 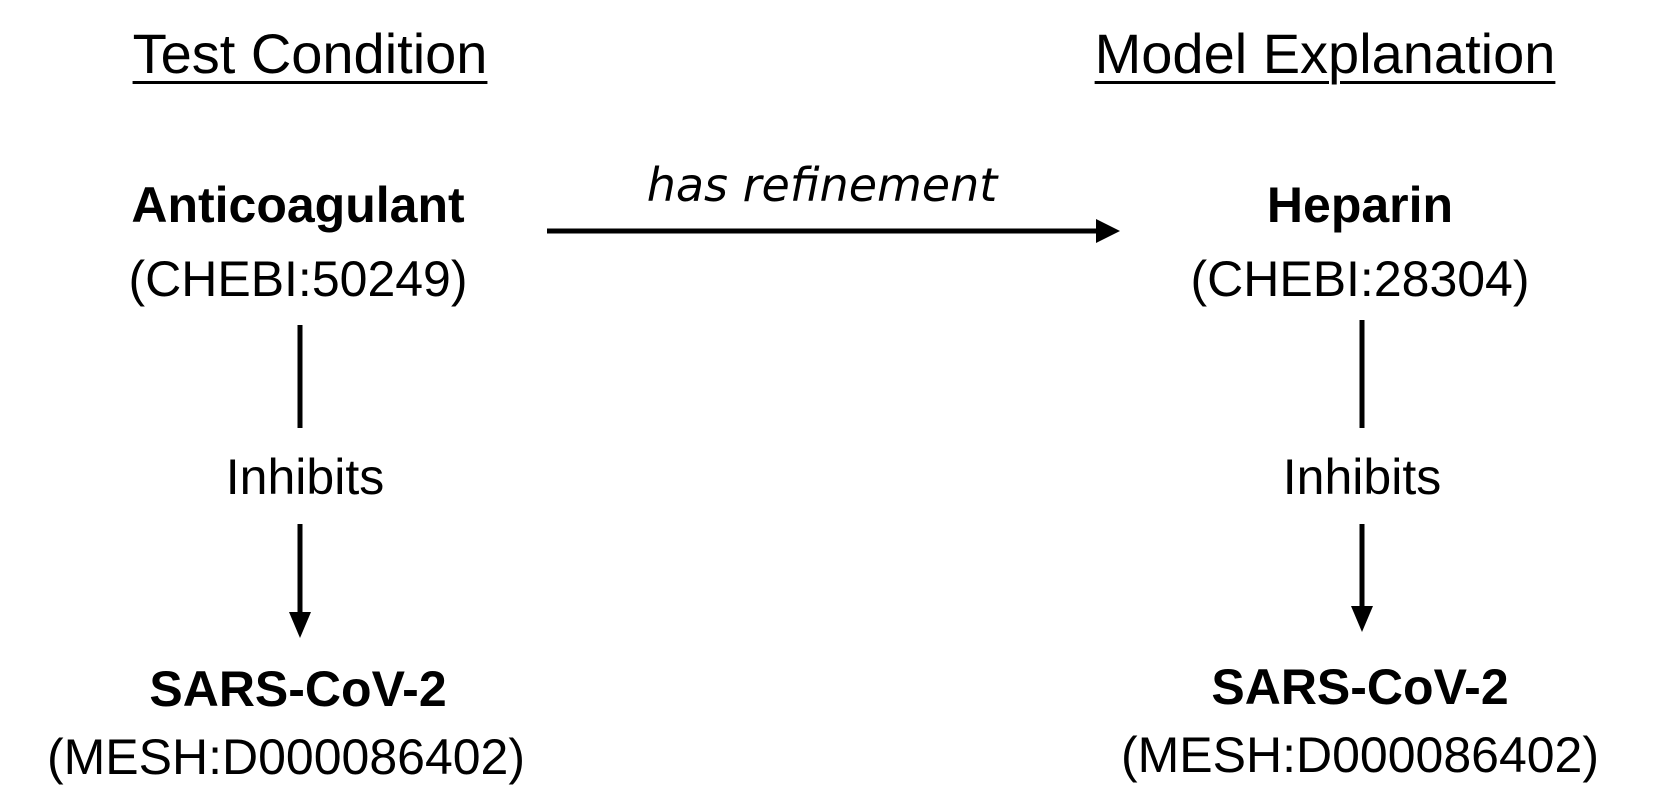 What do you see at coordinates (286, 757) in the screenshot?
I see `left-object-id: (MESH:D000086402)` at bounding box center [286, 757].